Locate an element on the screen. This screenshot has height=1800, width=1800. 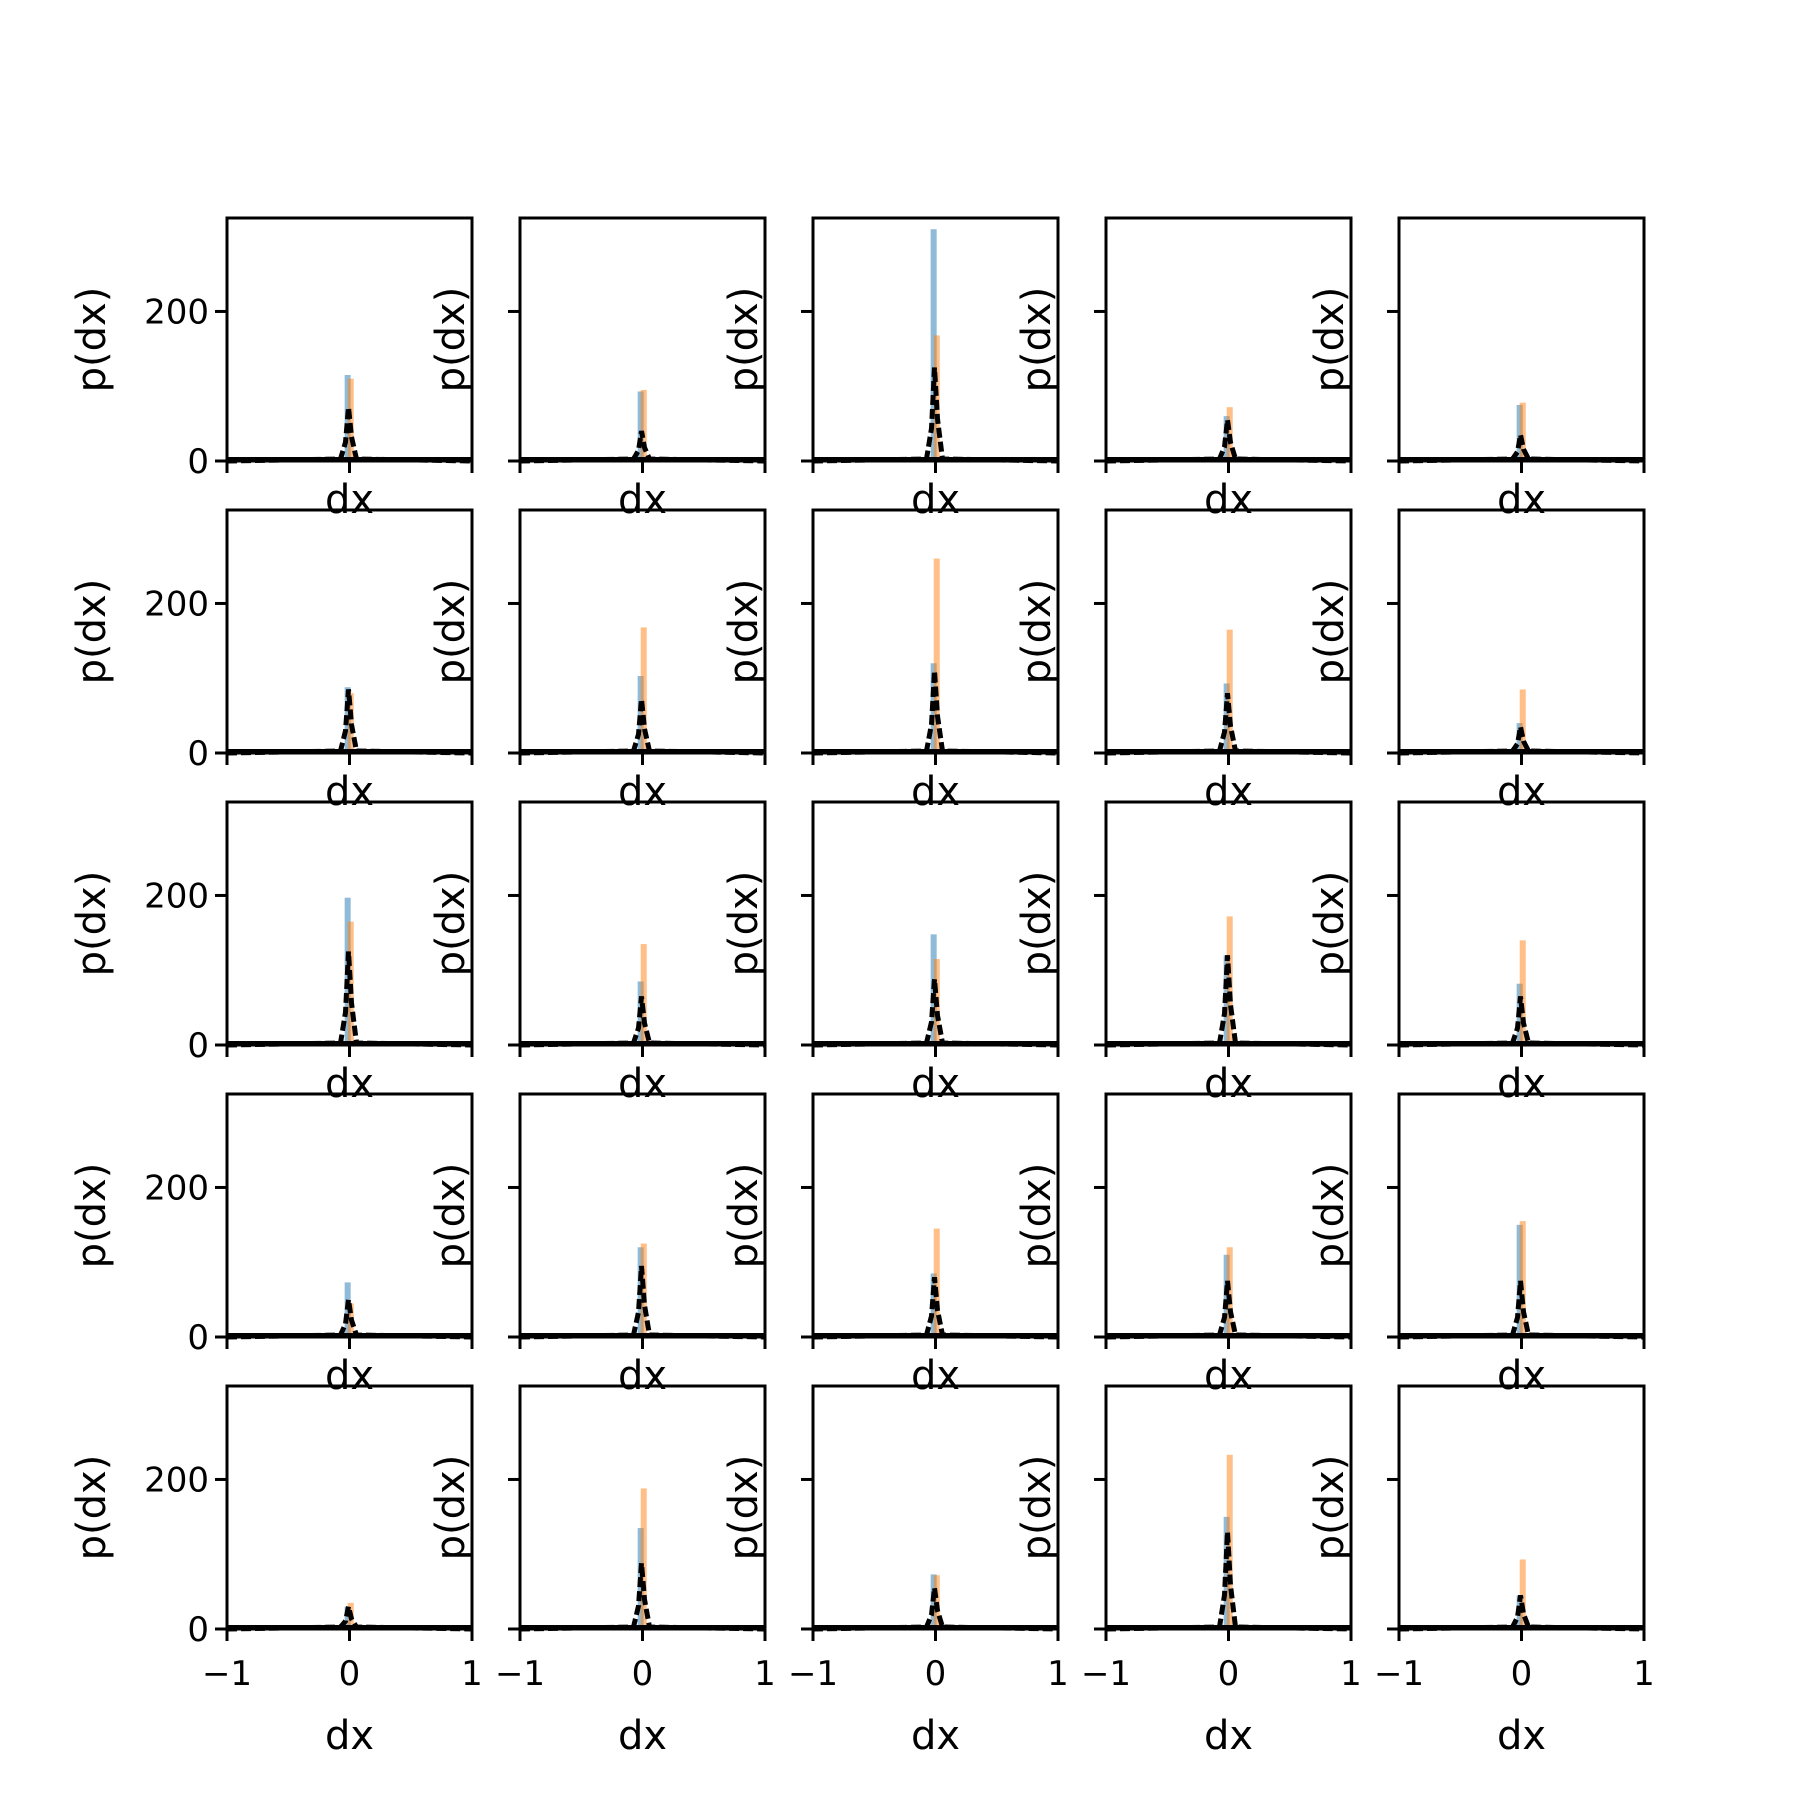
subplot-r5-c5: −1 0 1 dx p(dx) is located at coordinates (1481, 1571).